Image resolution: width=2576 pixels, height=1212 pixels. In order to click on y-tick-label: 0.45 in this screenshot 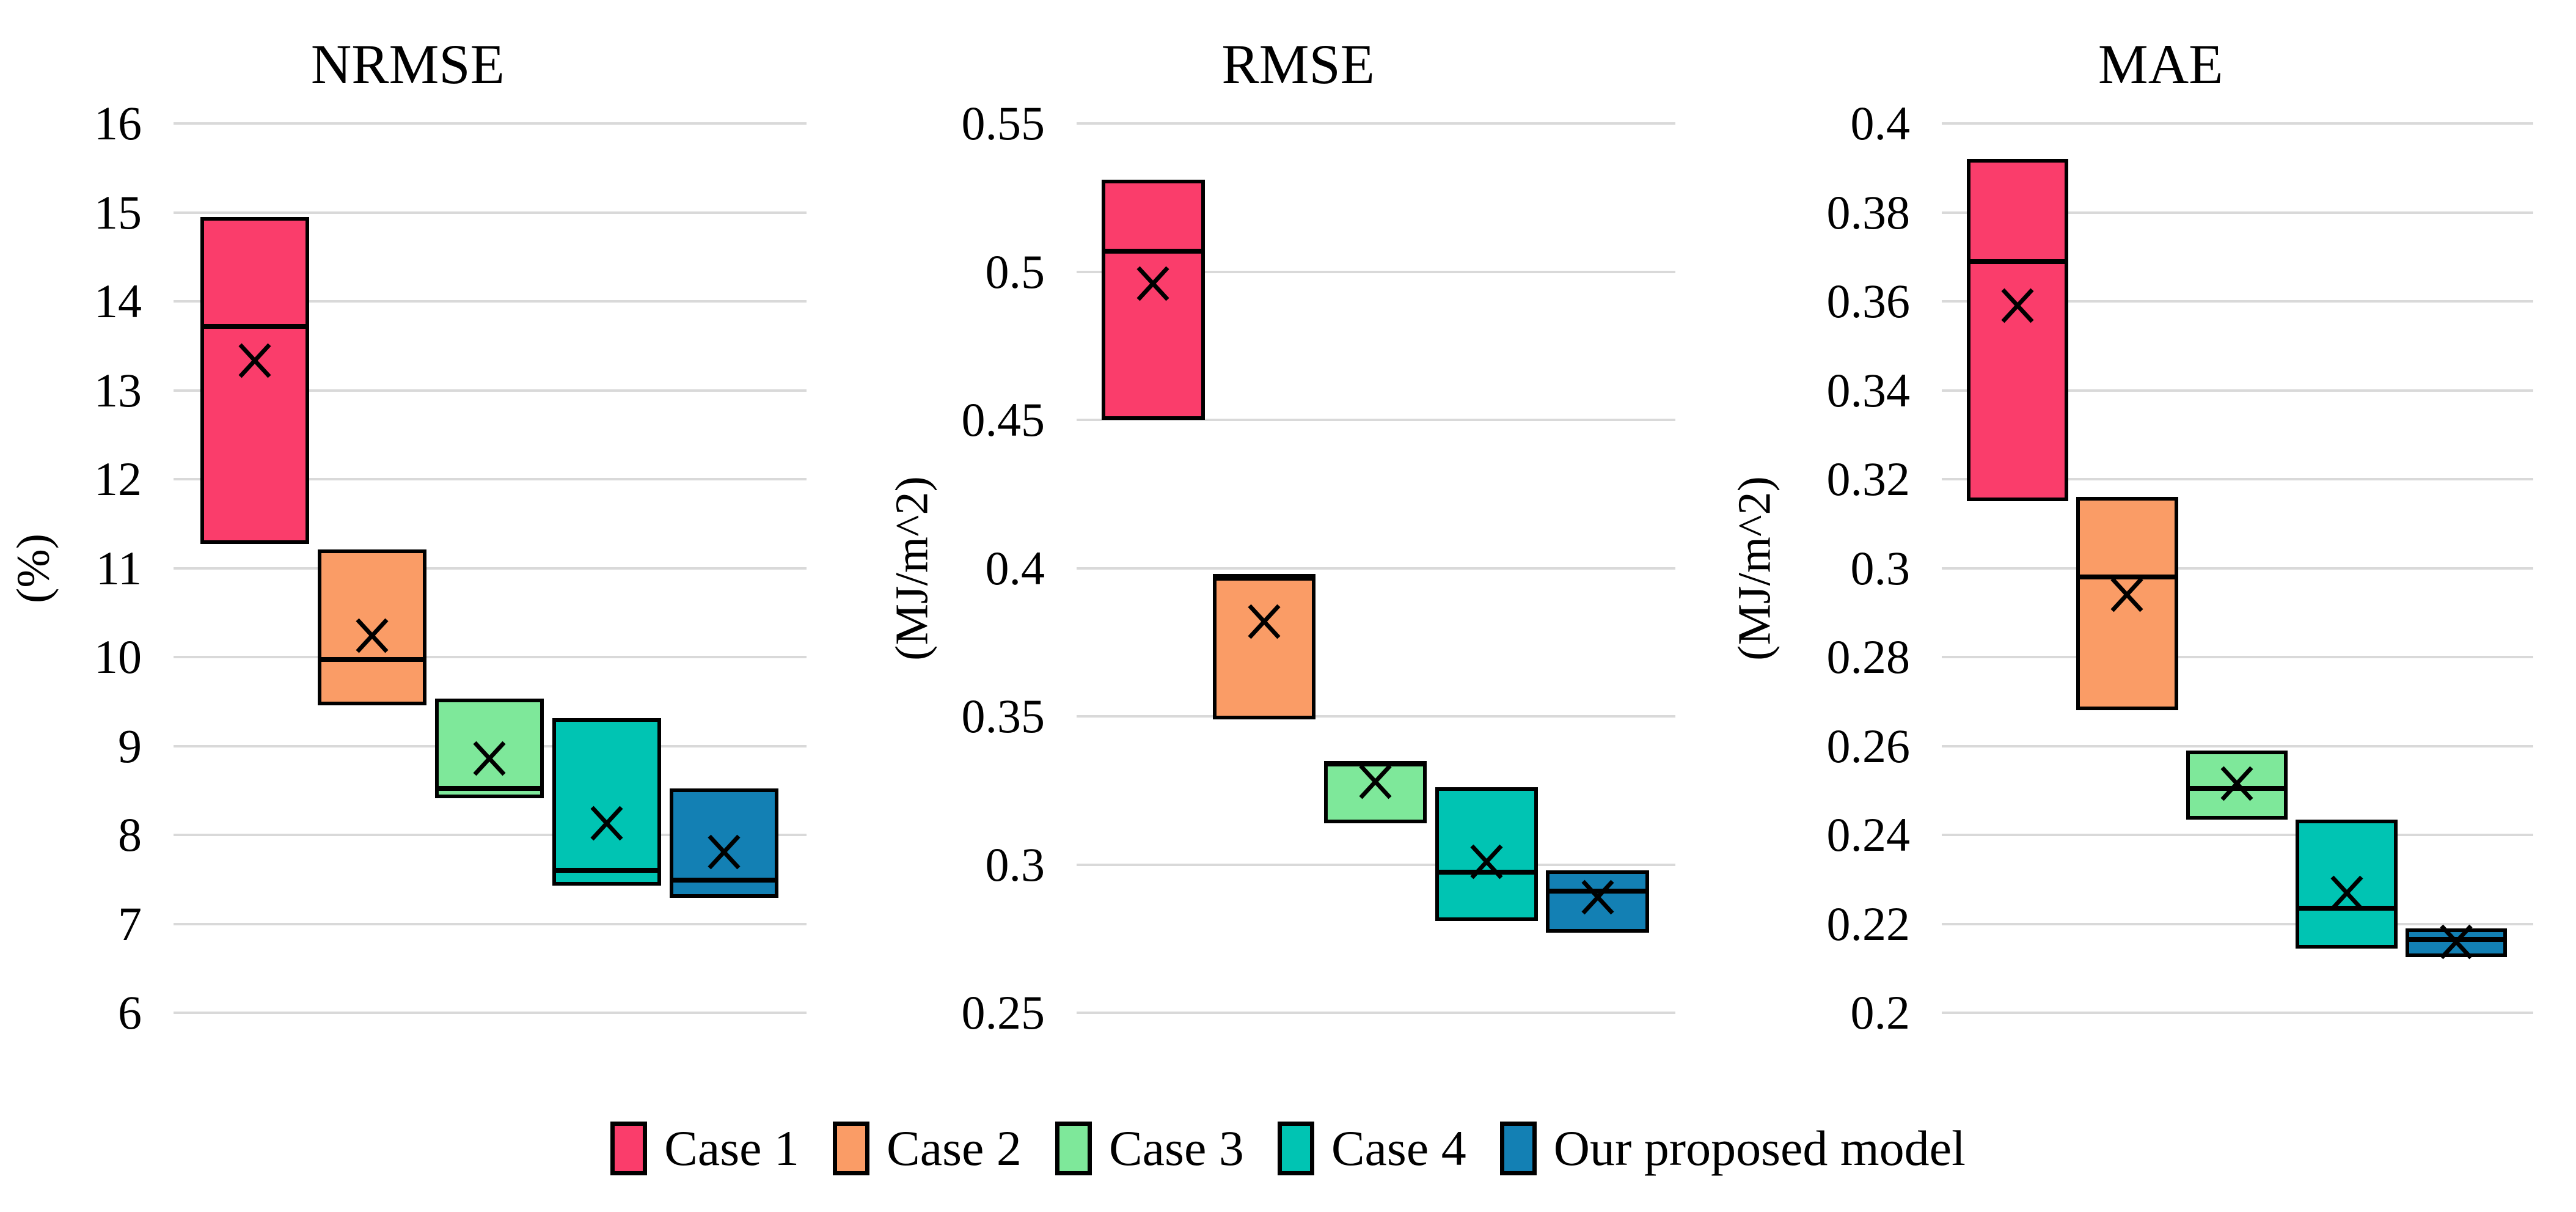, I will do `click(1003, 419)`.